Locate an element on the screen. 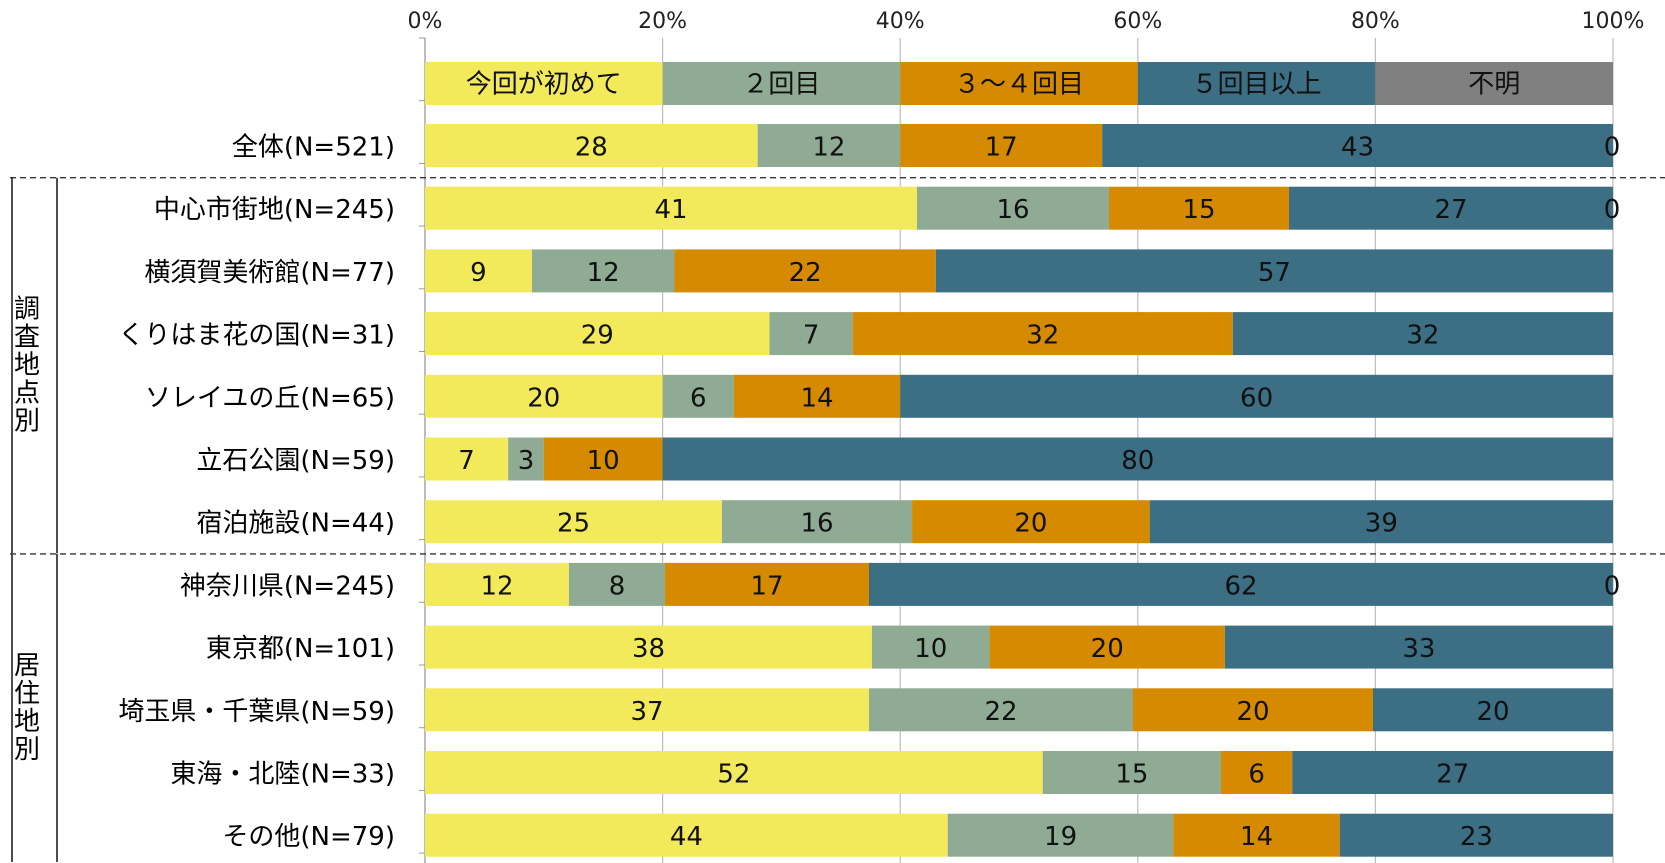  data-label: 25 is located at coordinates (573, 524).